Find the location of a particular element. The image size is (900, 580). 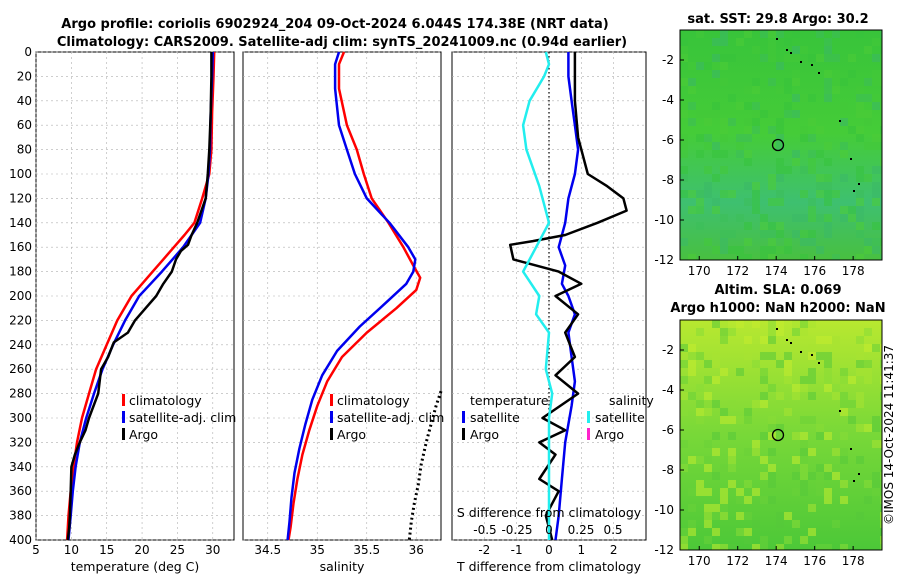

x-tick-label: 30 is located at coordinates (212, 550).